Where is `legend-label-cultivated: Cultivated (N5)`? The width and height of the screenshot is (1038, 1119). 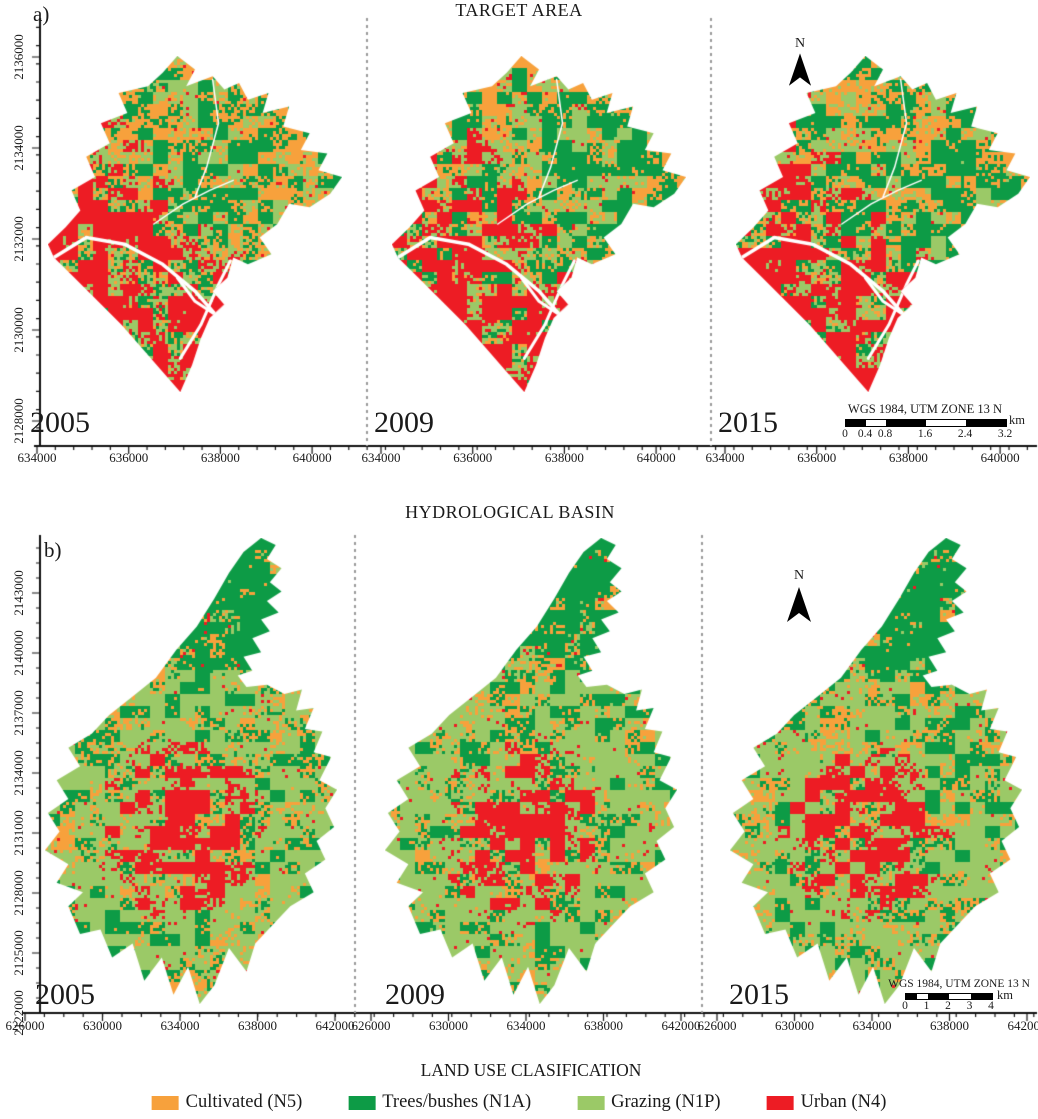 legend-label-cultivated: Cultivated (N5) is located at coordinates (244, 1102).